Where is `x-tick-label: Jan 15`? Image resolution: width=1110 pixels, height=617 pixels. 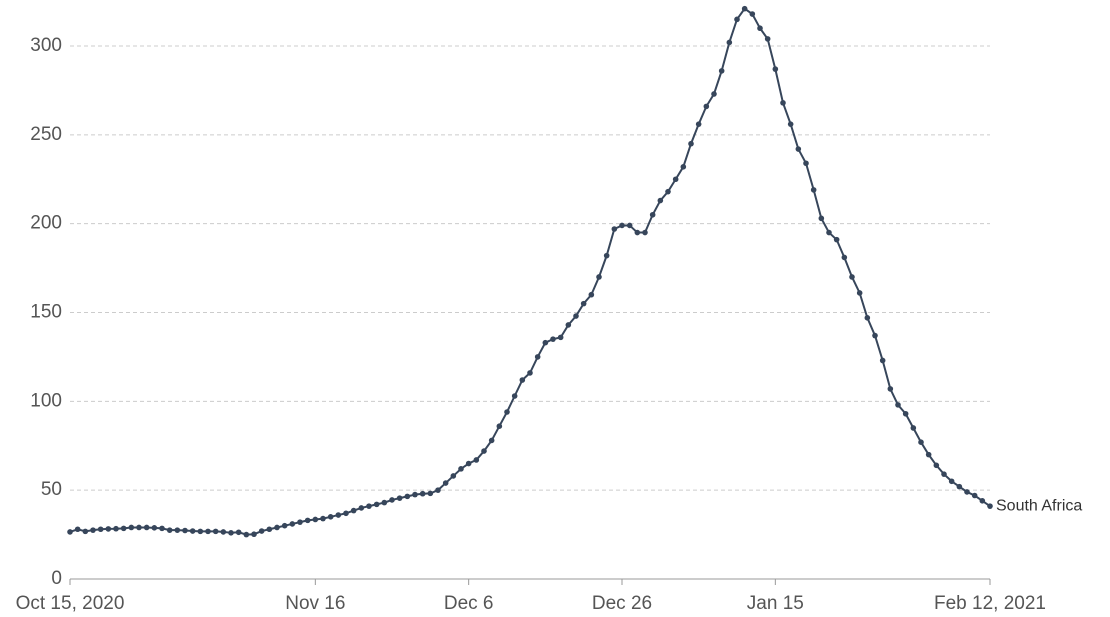
x-tick-label: Jan 15 is located at coordinates (775, 603).